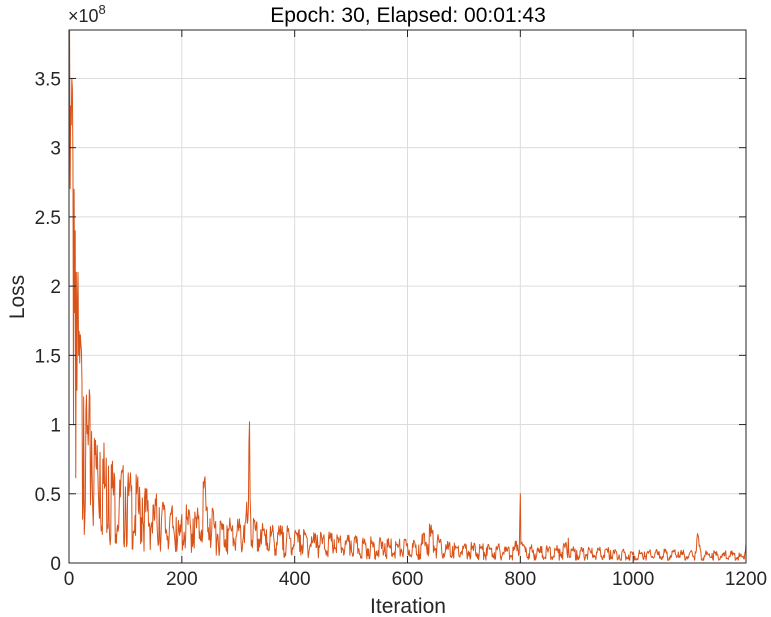 The height and width of the screenshot is (617, 771). Describe the element at coordinates (55, 149) in the screenshot. I see `y-tick-label: 3` at that location.